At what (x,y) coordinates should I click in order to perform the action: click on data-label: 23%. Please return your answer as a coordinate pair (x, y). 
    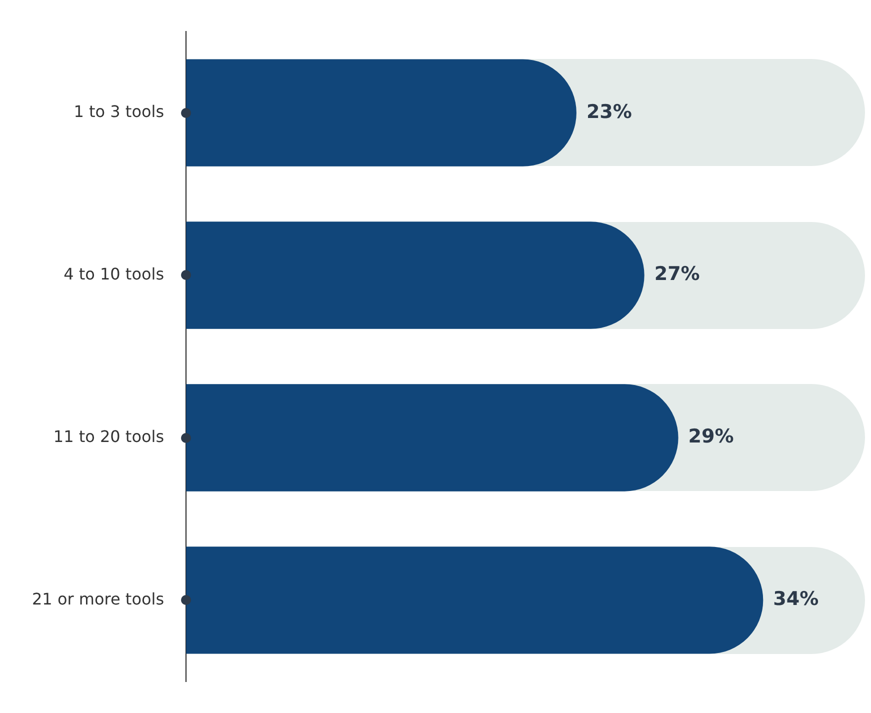
    Looking at the image, I should click on (609, 111).